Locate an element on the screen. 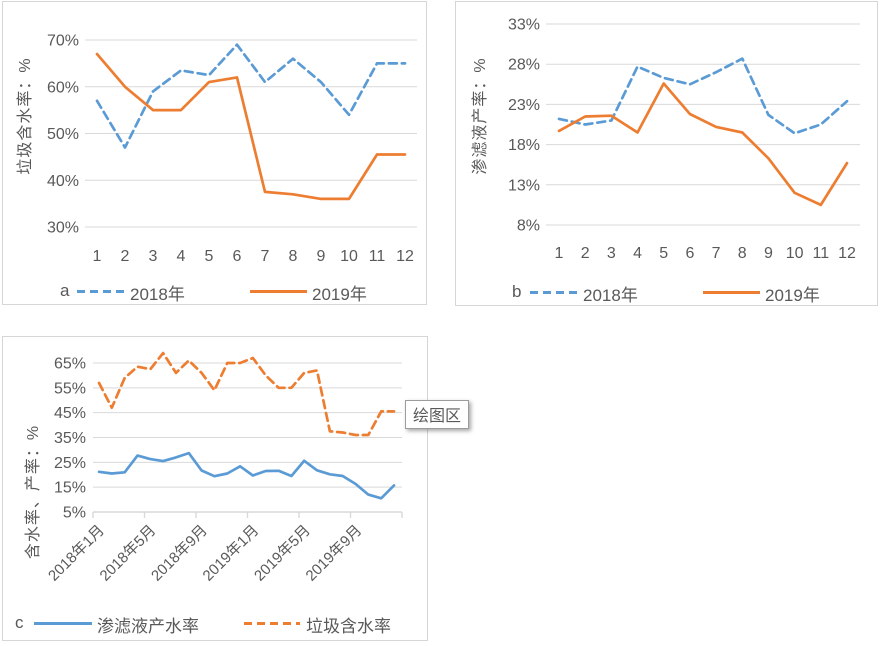 Image resolution: width=886 pixels, height=646 pixels. series-line-渗滤液产水率 is located at coordinates (246, 475).